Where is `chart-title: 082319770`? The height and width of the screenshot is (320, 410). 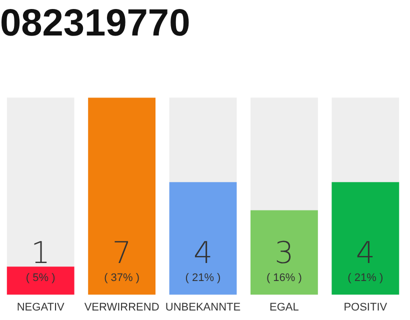
chart-title: 082319770 is located at coordinates (95, 23).